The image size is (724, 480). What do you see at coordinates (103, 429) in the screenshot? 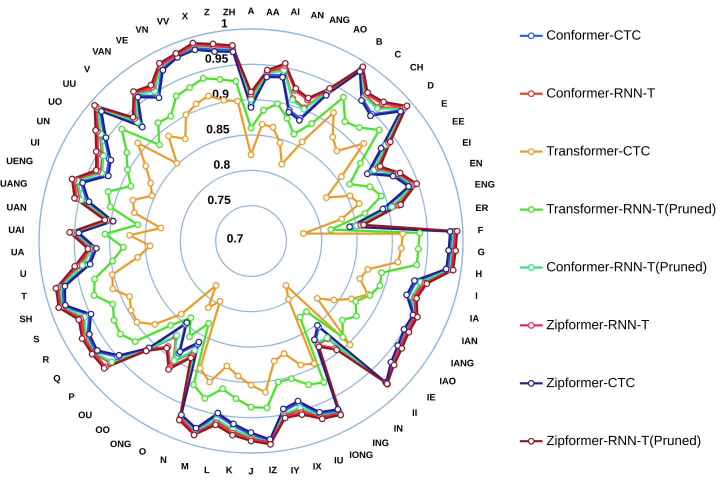
I see `spoke-label: OO` at bounding box center [103, 429].